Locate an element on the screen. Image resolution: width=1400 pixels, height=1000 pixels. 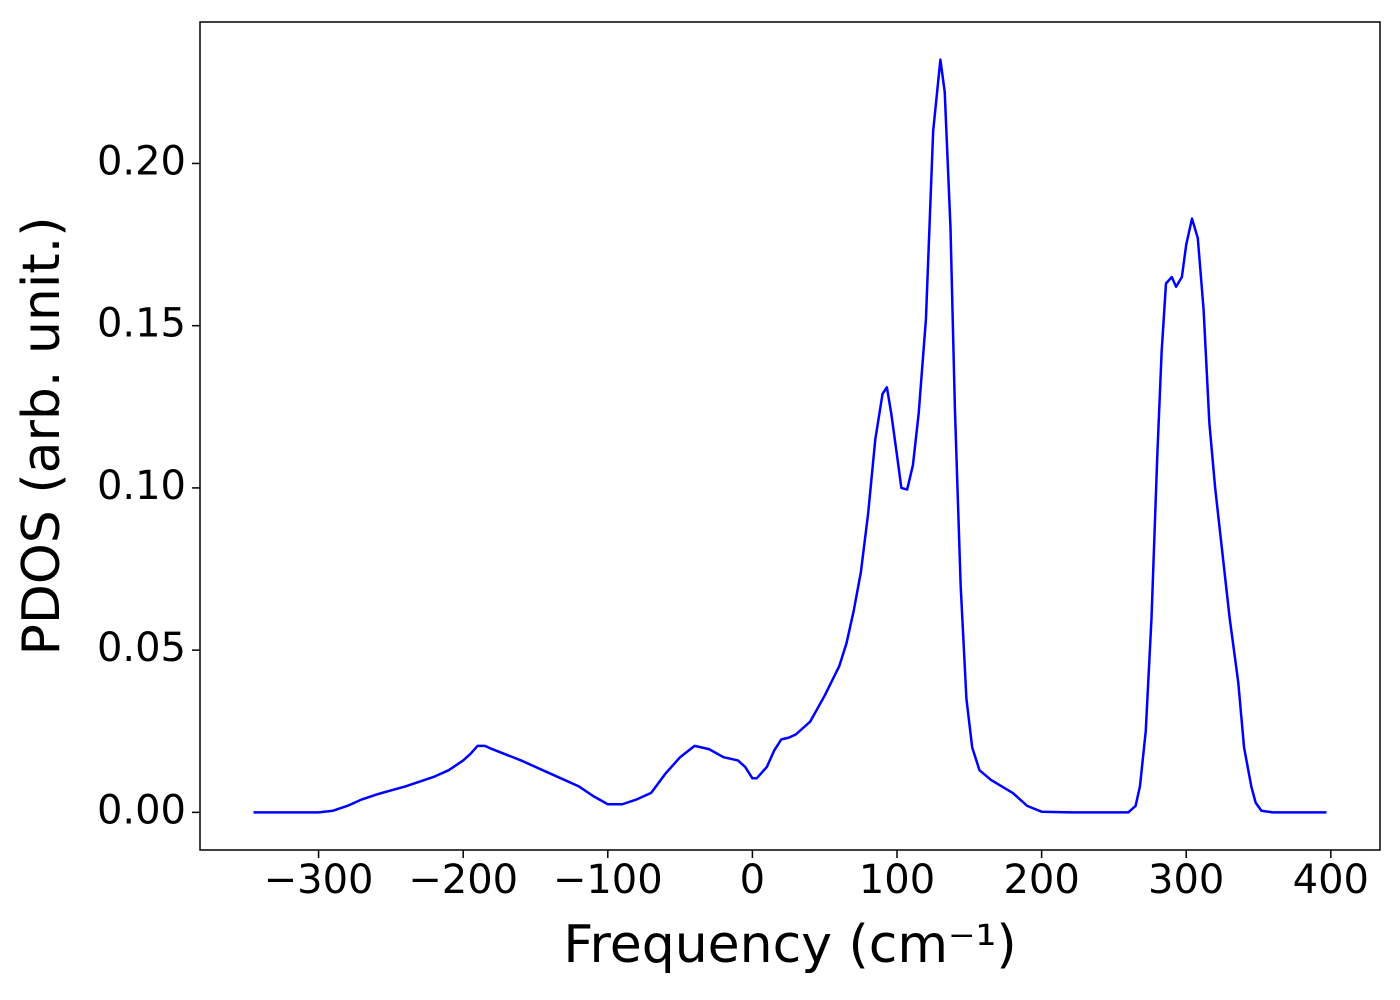
x-tick-label: −100 is located at coordinates (608, 880).